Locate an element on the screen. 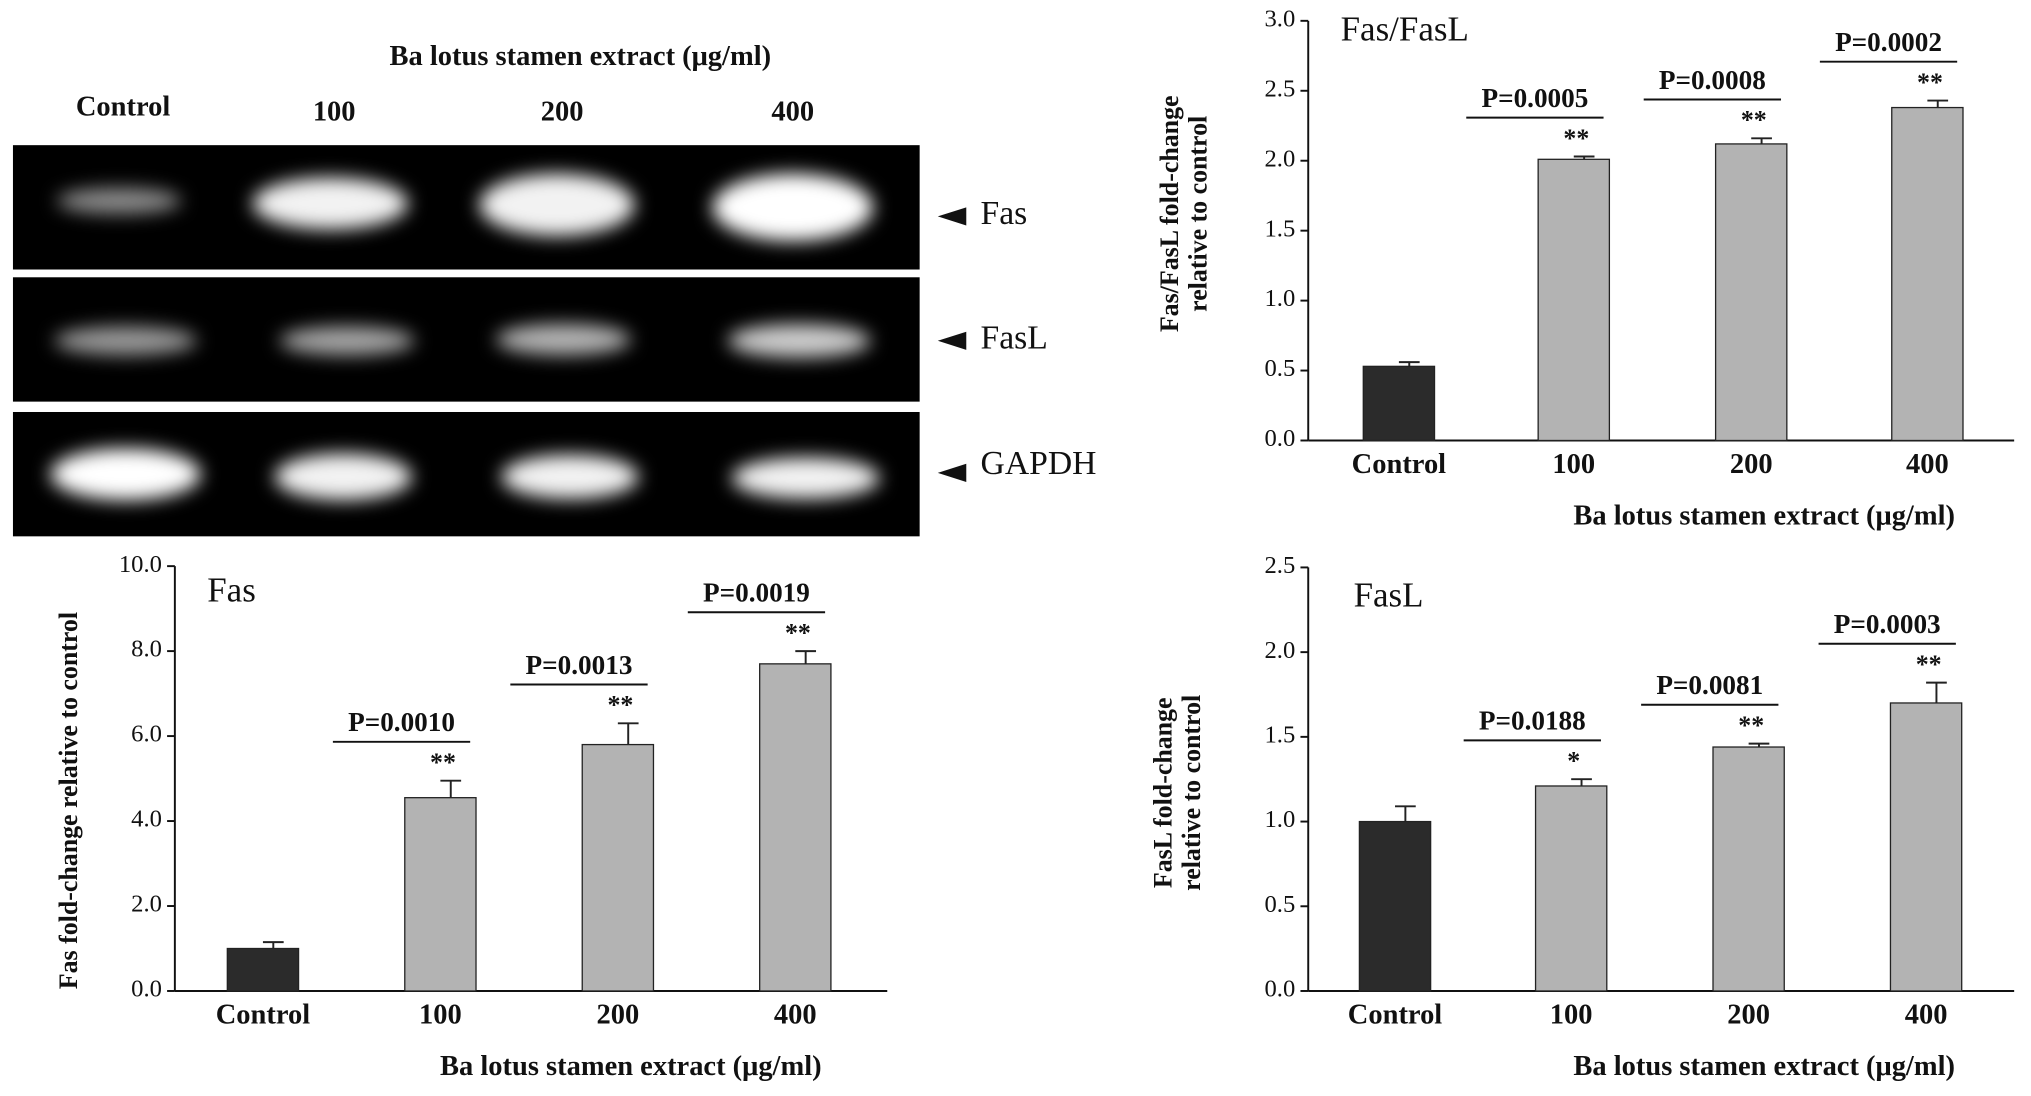 The width and height of the screenshot is (2031, 1096). lane-label: 100 is located at coordinates (334, 112).